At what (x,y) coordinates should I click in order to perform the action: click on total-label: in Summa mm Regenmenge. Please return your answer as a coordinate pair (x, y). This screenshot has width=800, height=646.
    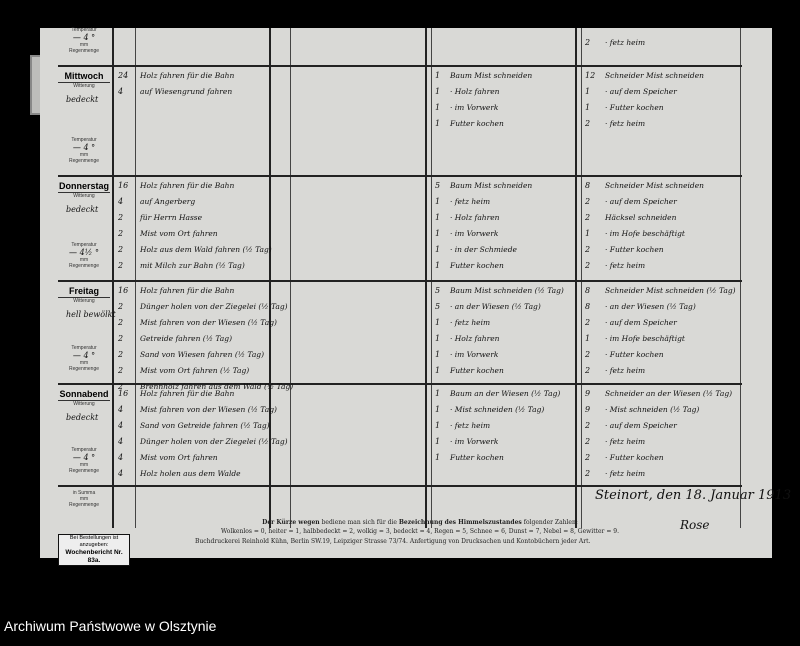
    Looking at the image, I should click on (84, 499).